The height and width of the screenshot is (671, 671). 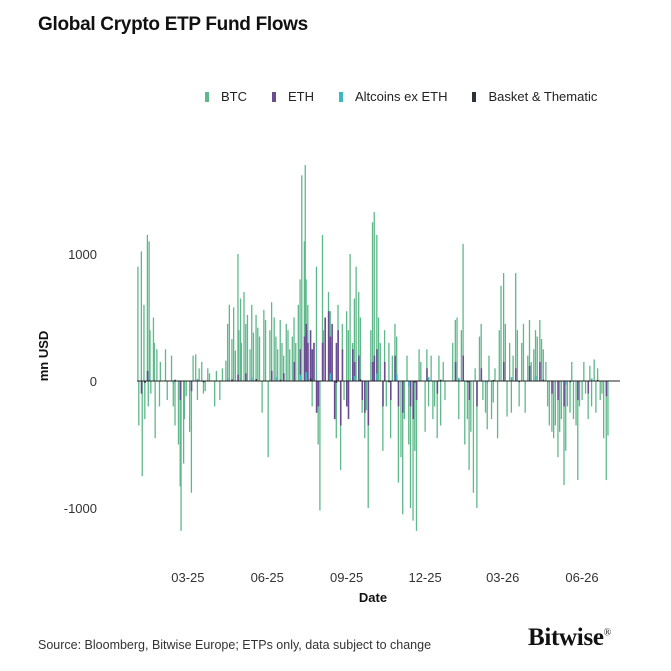 I want to click on y-tick-labels: 1000 0 -1000, so click(x=80, y=381).